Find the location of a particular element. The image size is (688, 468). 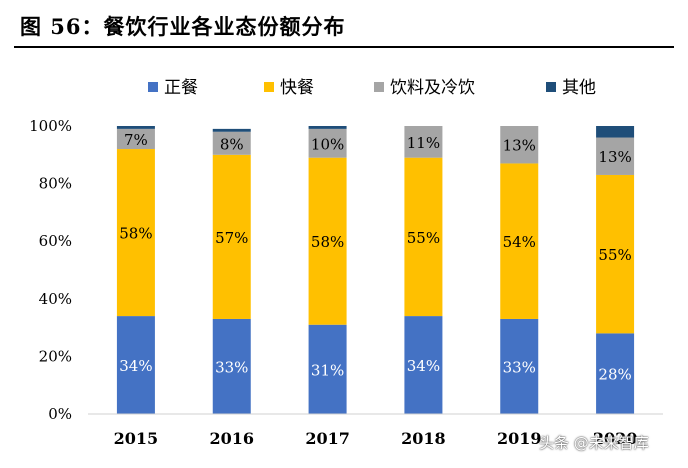

y-tick-label: 40% is located at coordinates (55, 299).